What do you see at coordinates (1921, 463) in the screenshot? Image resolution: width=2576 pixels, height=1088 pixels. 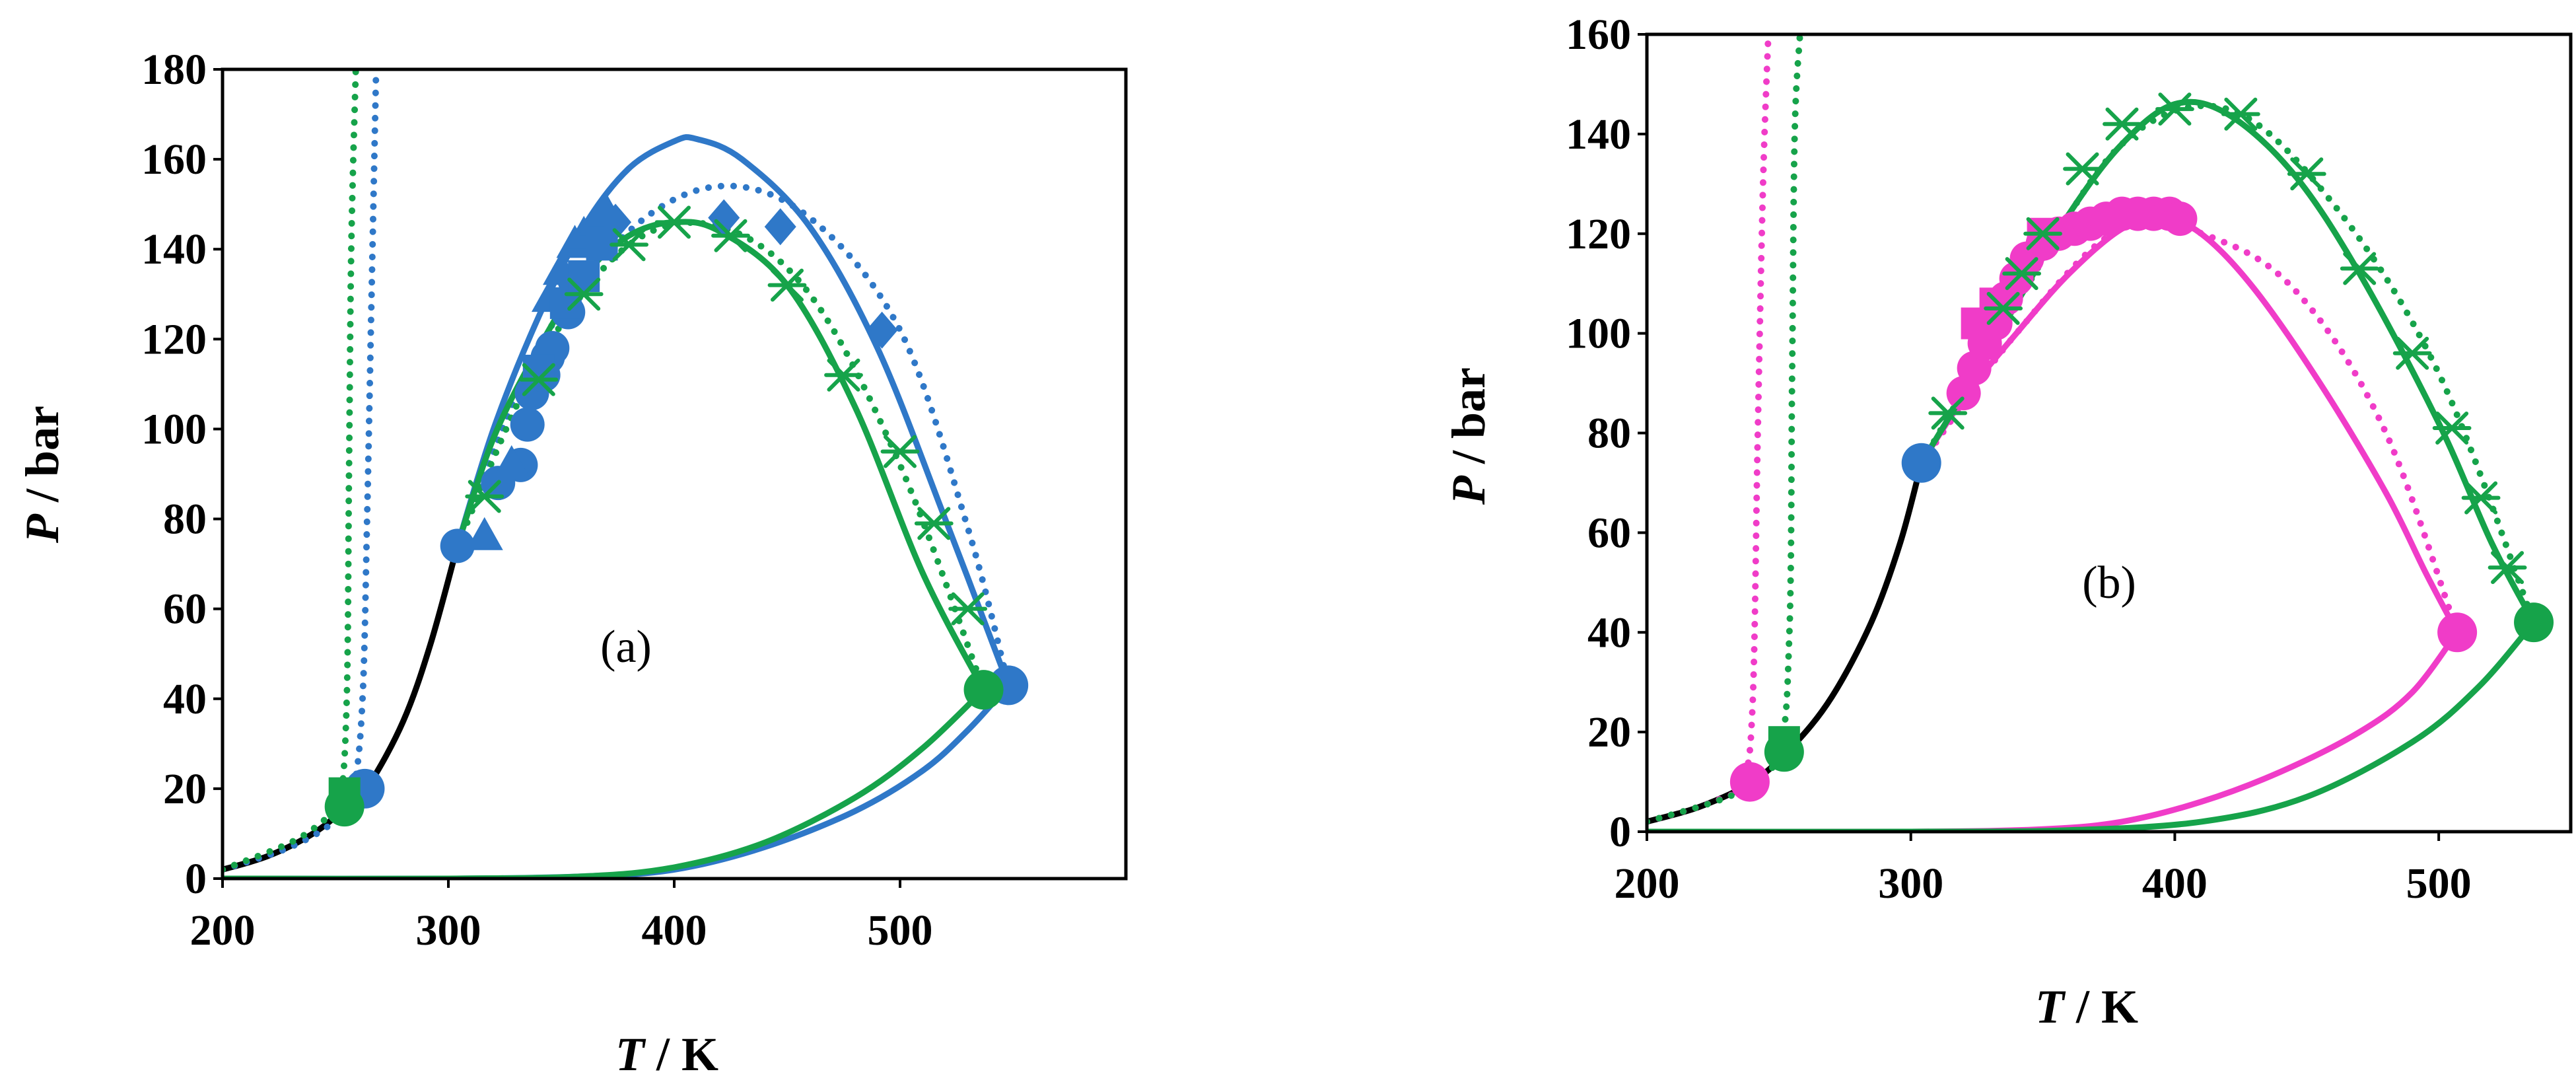 I see `blue-critical-marker` at bounding box center [1921, 463].